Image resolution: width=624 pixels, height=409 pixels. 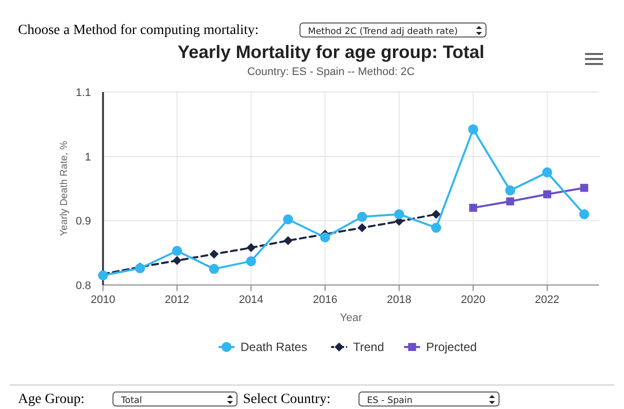 What do you see at coordinates (390, 401) in the screenshot?
I see `text: ES - Spain` at bounding box center [390, 401].